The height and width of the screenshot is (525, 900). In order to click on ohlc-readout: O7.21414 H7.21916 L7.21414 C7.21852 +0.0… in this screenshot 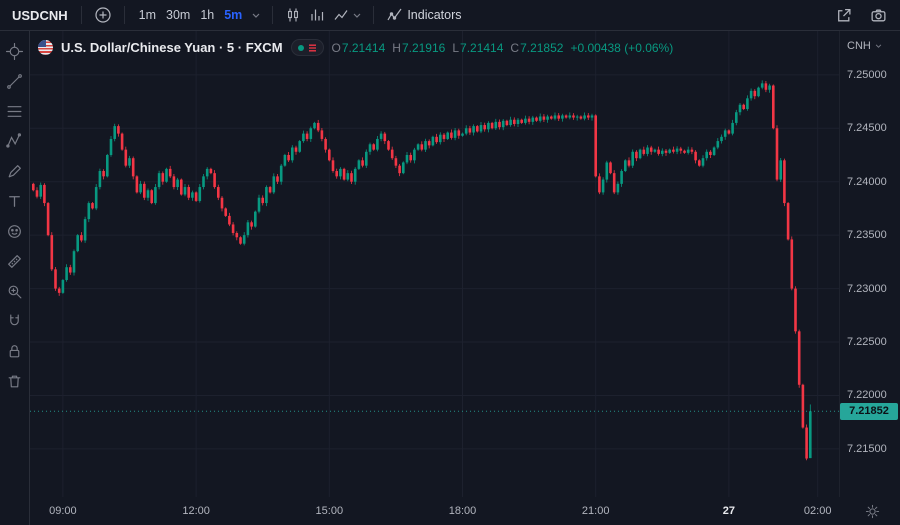, I will do `click(503, 48)`.